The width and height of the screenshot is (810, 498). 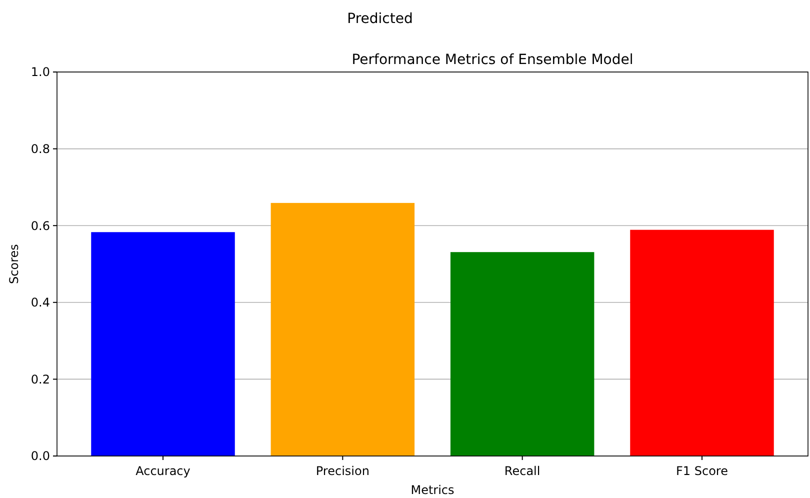 I want to click on x-tick-label: Accuracy, so click(x=163, y=471).